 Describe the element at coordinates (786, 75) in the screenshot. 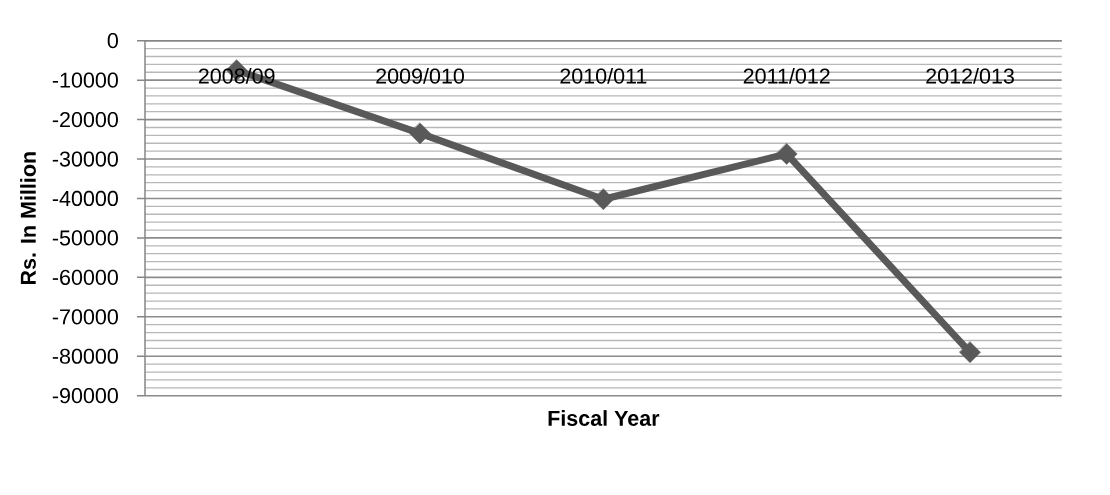

I see `x-tick-label: 2011/012` at that location.